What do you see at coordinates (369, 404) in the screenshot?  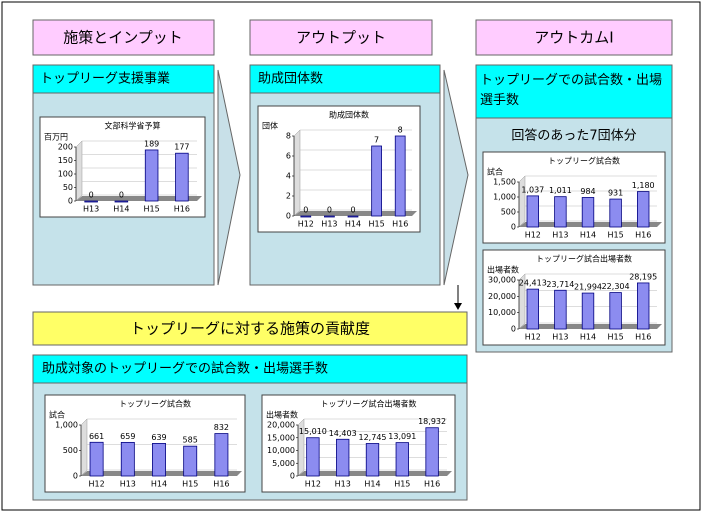 I see `chart-title: トップリーグ試合出場者数` at bounding box center [369, 404].